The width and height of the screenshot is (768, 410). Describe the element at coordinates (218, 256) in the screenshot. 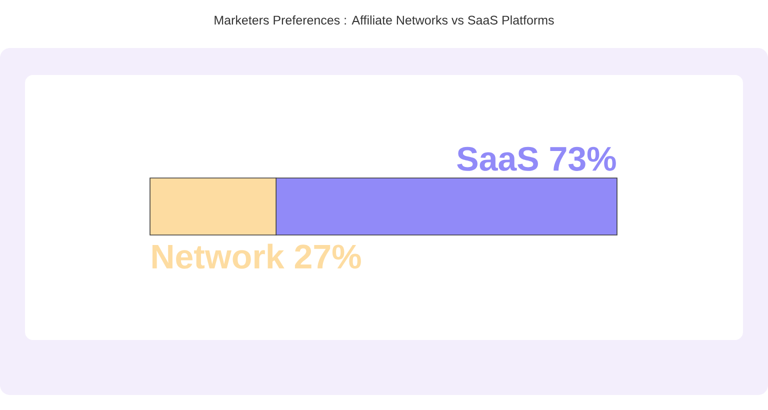

I see `series-label: Network` at that location.